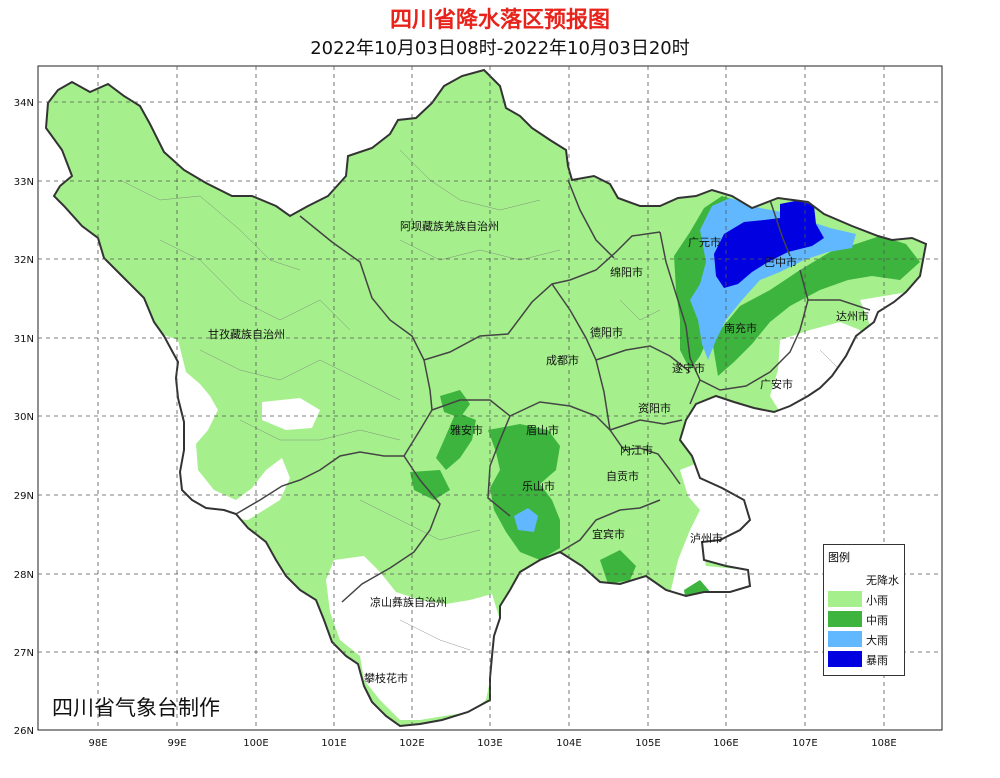  What do you see at coordinates (568, 743) in the screenshot?
I see `lon-tick-104: 104E` at bounding box center [568, 743].